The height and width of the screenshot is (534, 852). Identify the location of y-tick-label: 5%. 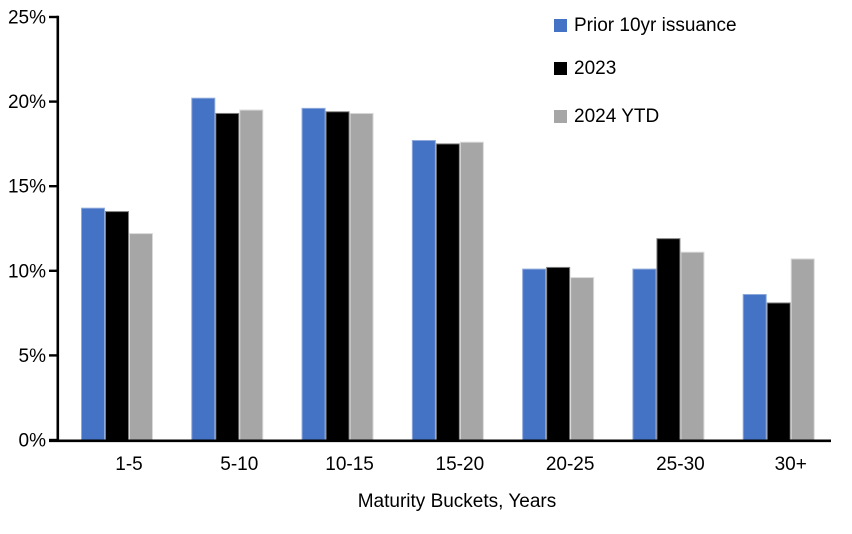
(33, 356).